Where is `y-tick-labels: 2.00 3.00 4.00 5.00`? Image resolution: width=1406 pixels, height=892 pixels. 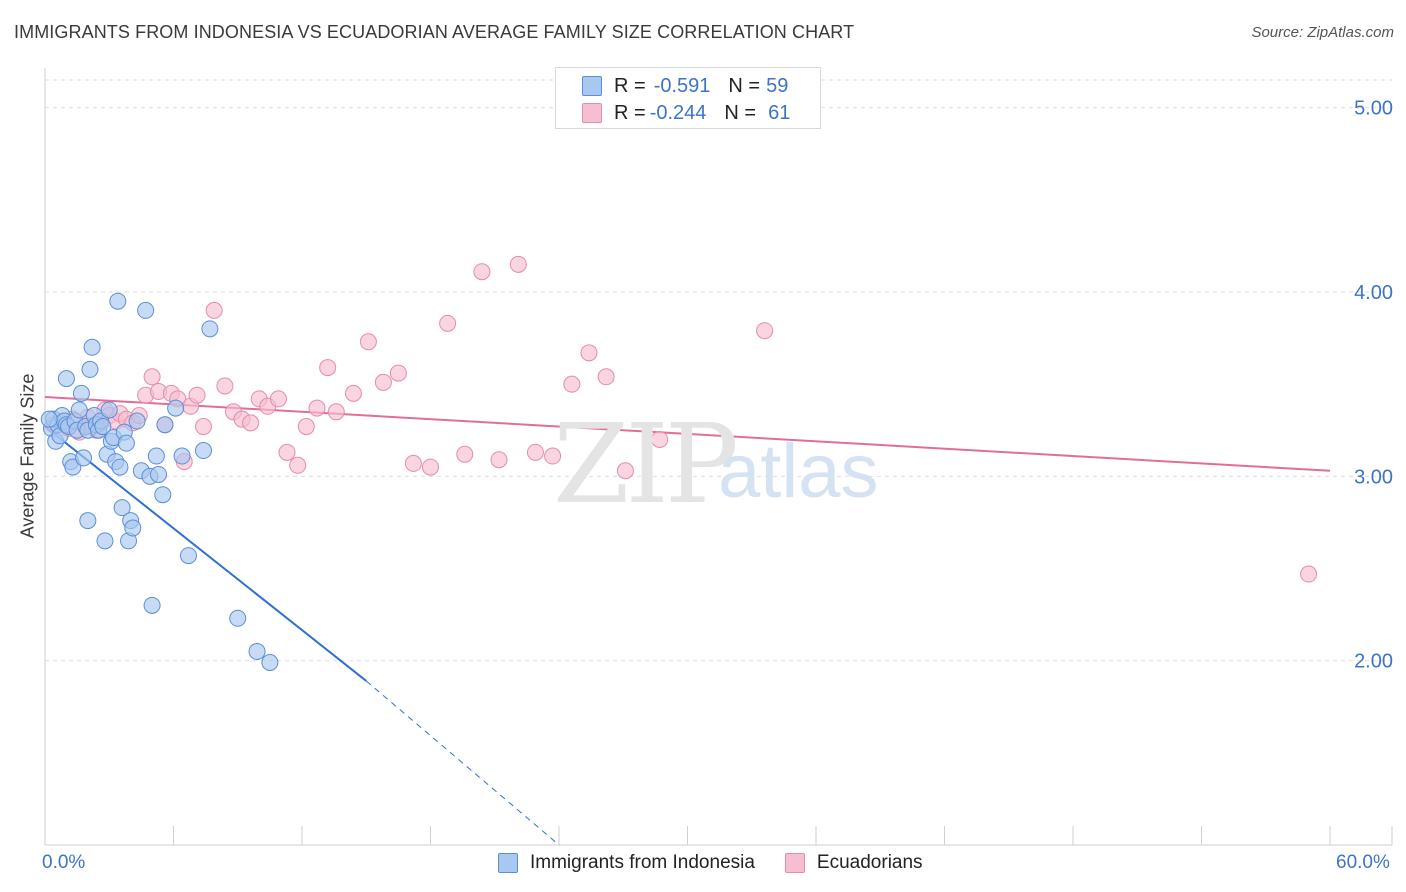 y-tick-labels: 2.00 3.00 4.00 5.00 is located at coordinates (1373, 385).